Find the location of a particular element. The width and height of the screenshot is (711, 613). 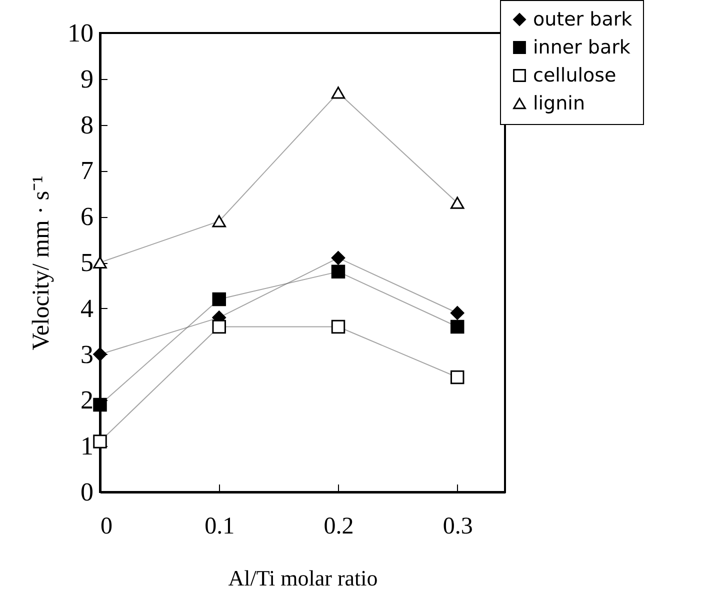

y-tick-label: 8 is located at coordinates (87, 125).